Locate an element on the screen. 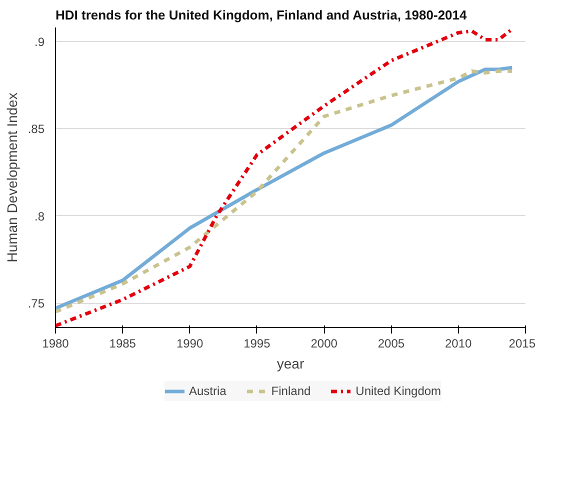  x-tick-label: 2000 is located at coordinates (324, 343).